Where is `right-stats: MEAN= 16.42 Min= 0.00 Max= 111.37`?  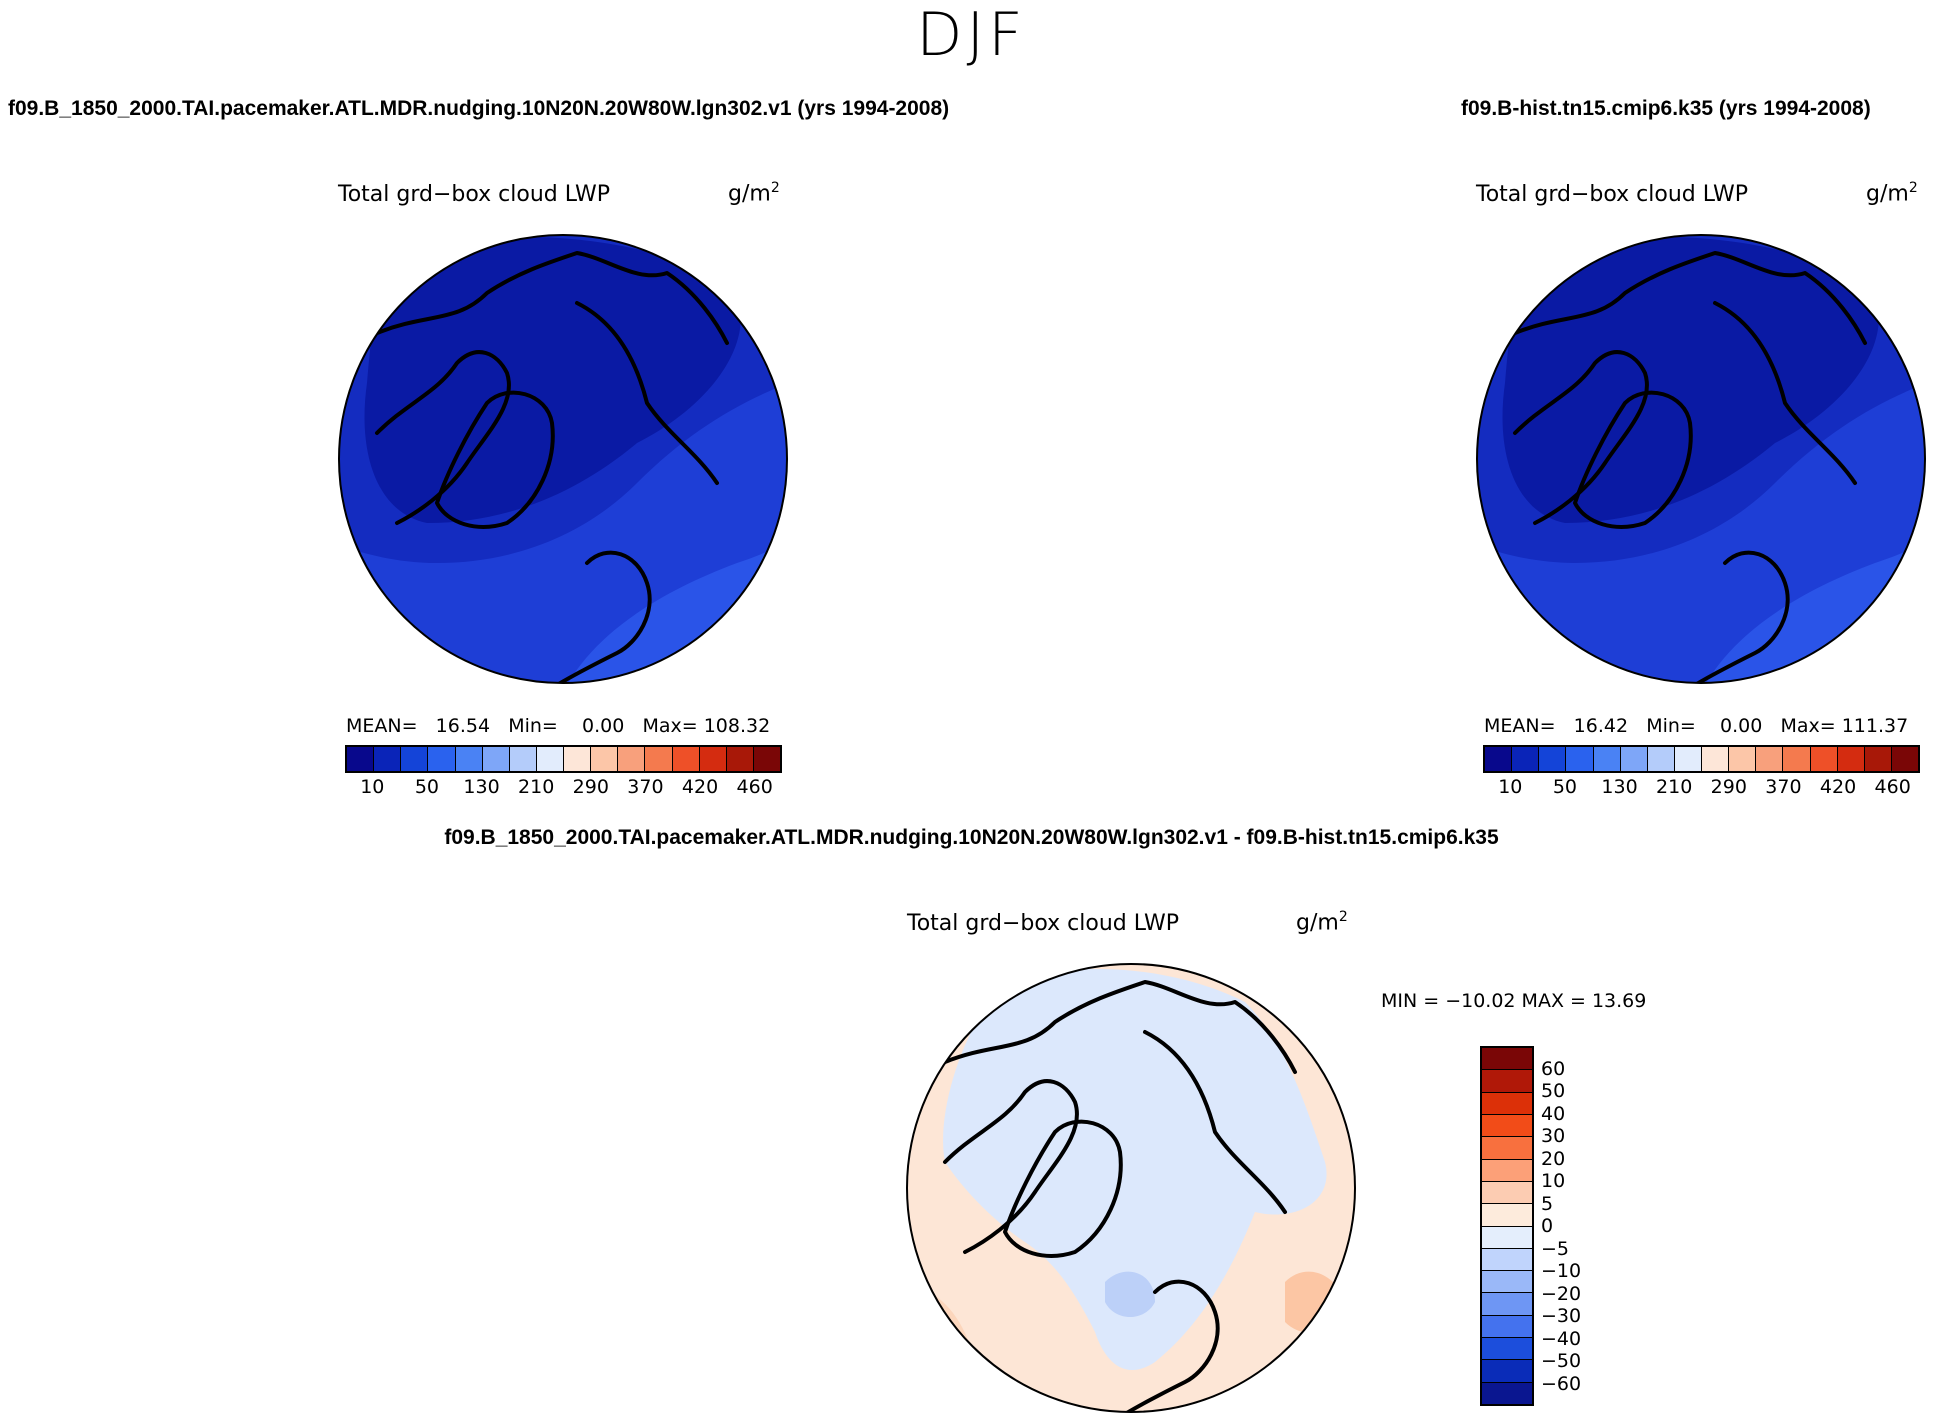
right-stats: MEAN= 16.42 Min= 0.00 Max= 111.37 is located at coordinates (1696, 726).